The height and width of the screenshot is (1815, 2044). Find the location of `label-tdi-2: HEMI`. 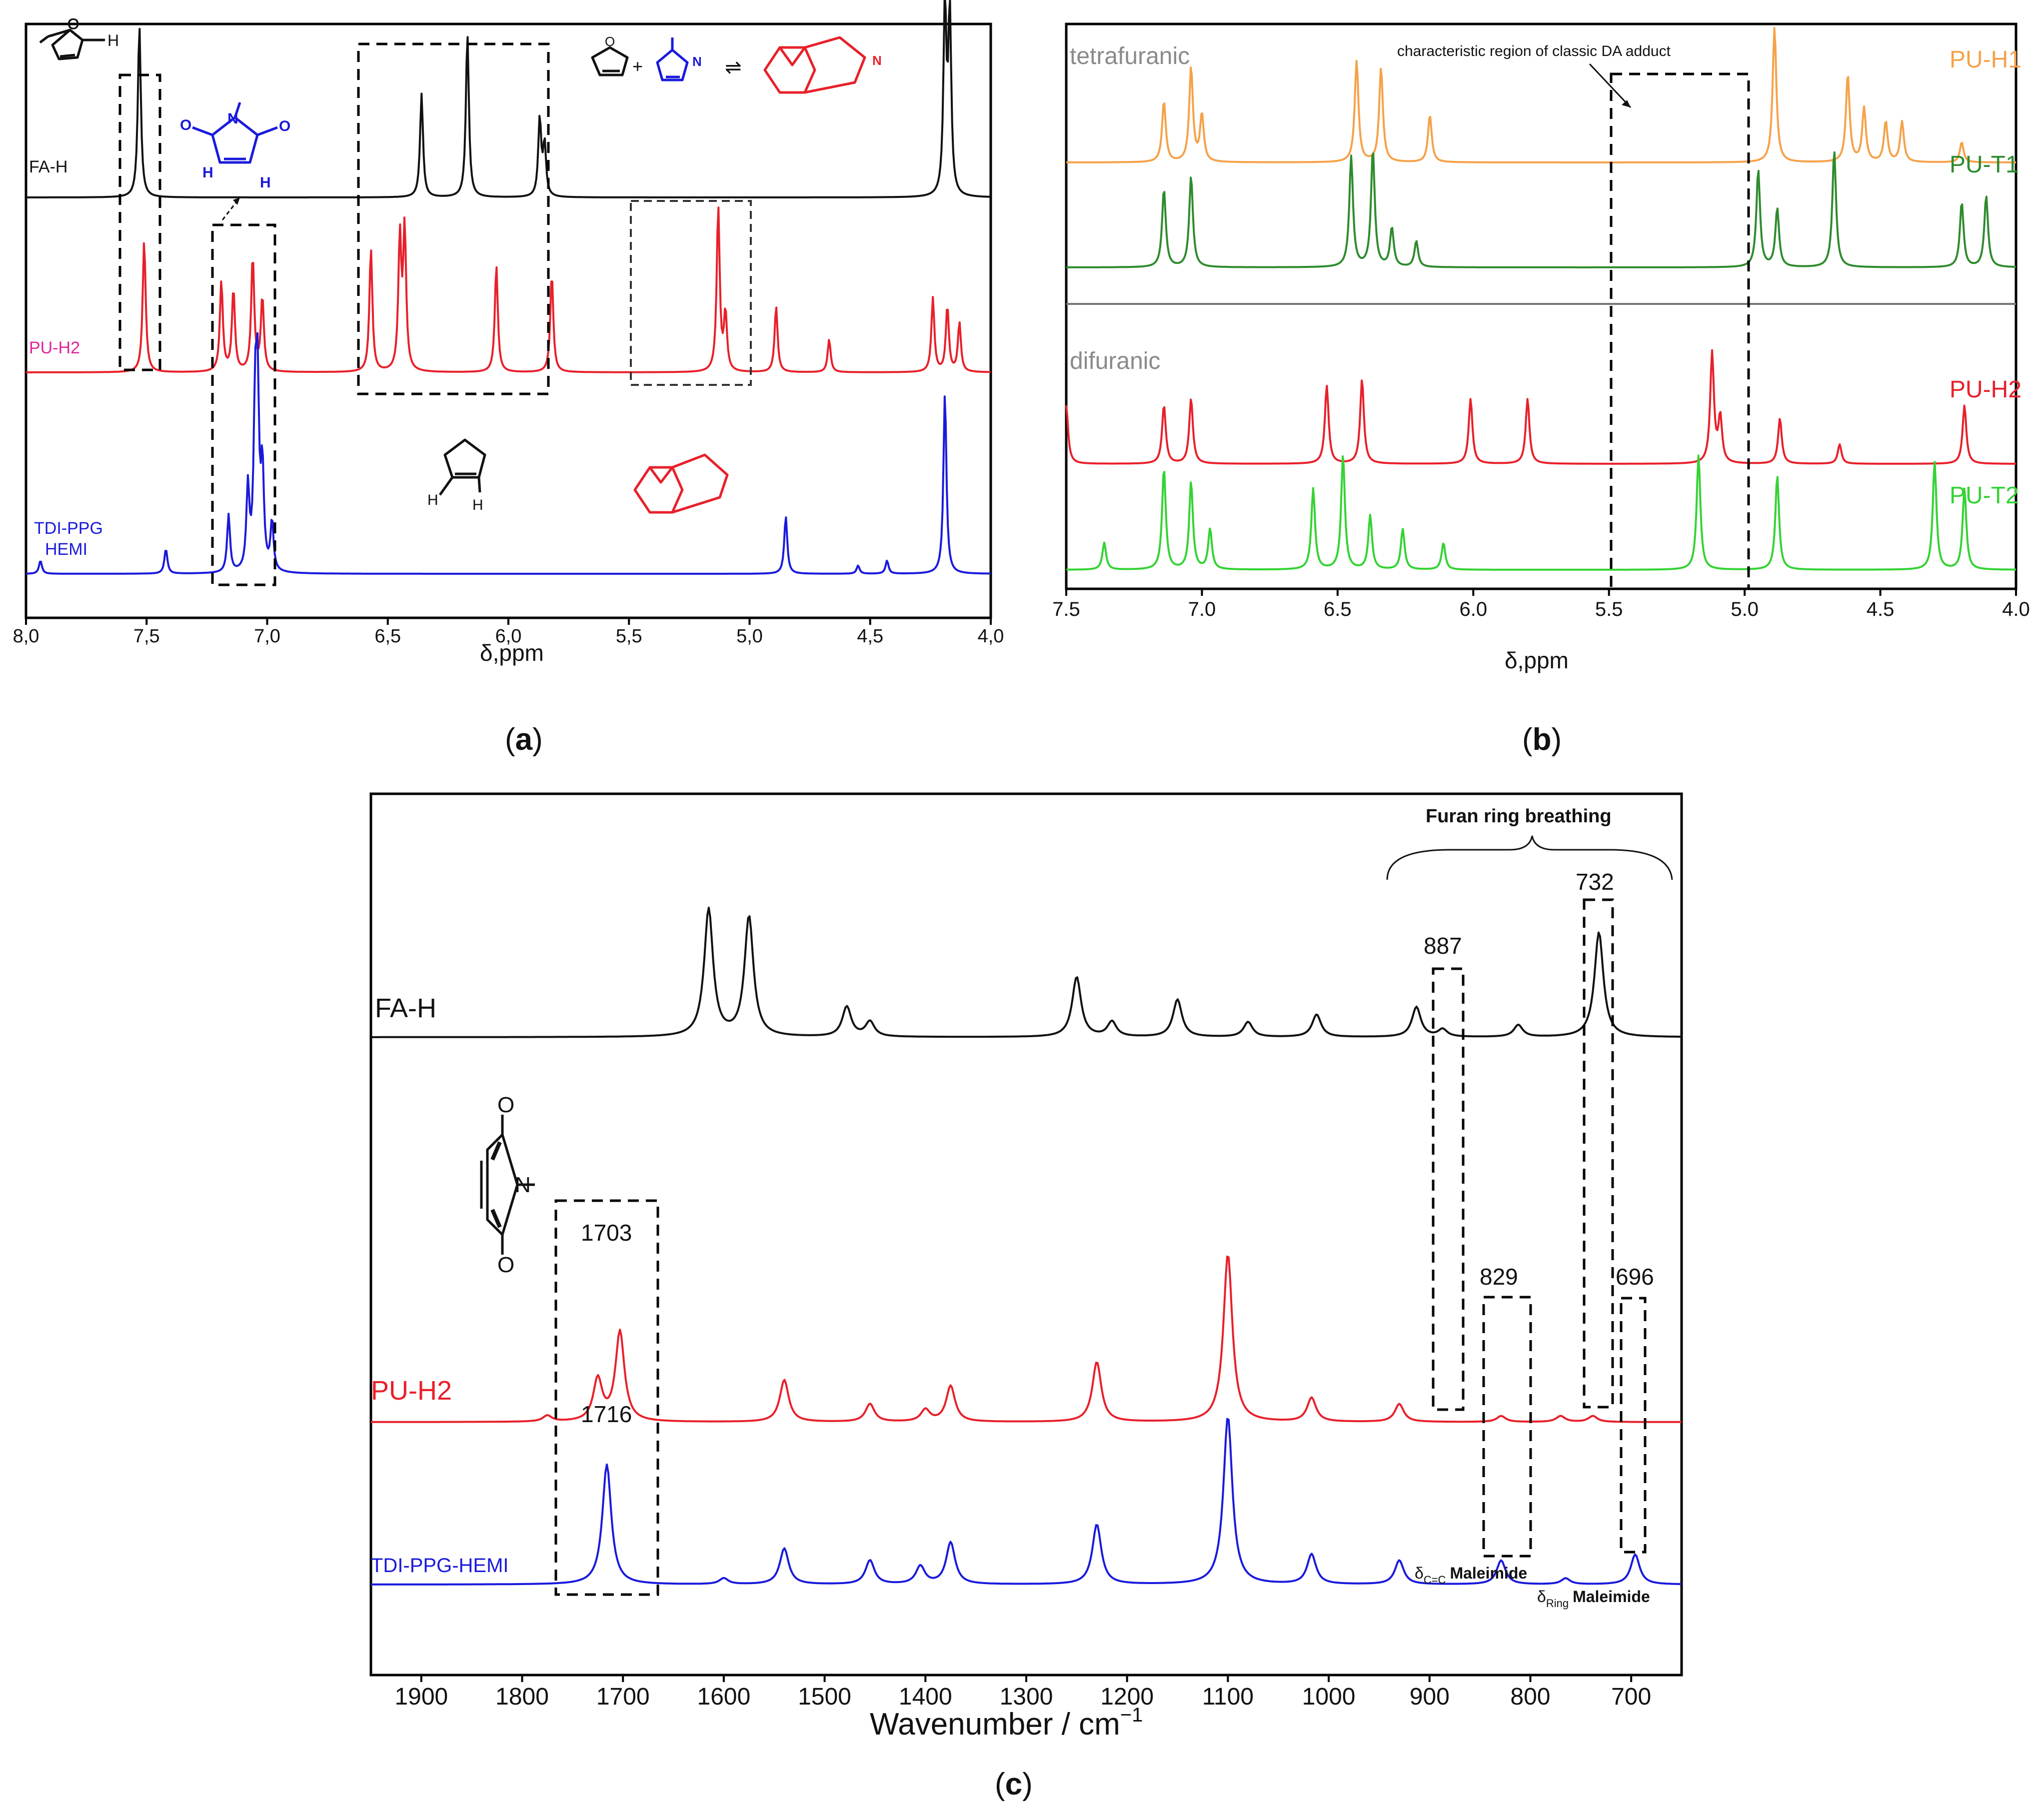

label-tdi-2: HEMI is located at coordinates (66, 549).